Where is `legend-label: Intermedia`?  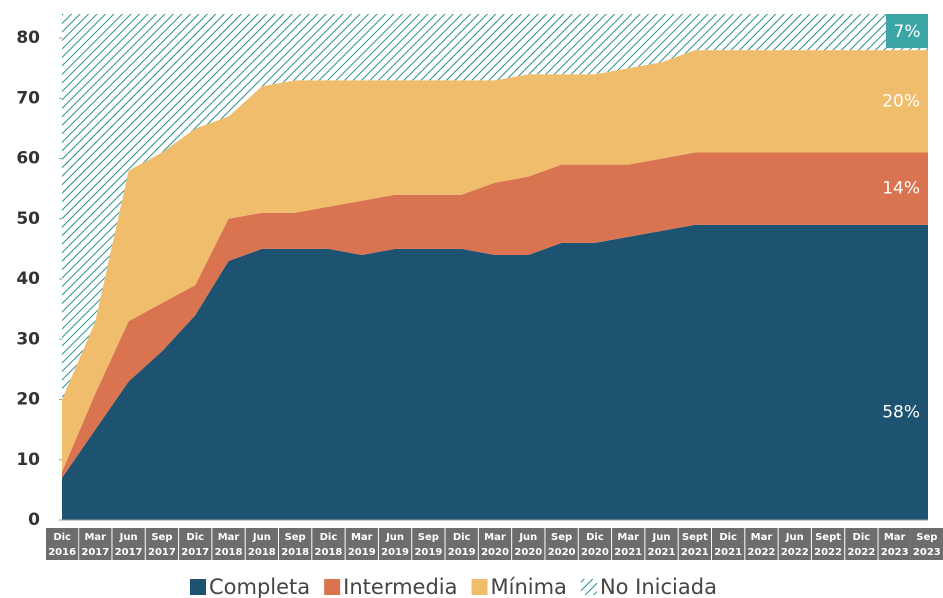 legend-label: Intermedia is located at coordinates (400, 586).